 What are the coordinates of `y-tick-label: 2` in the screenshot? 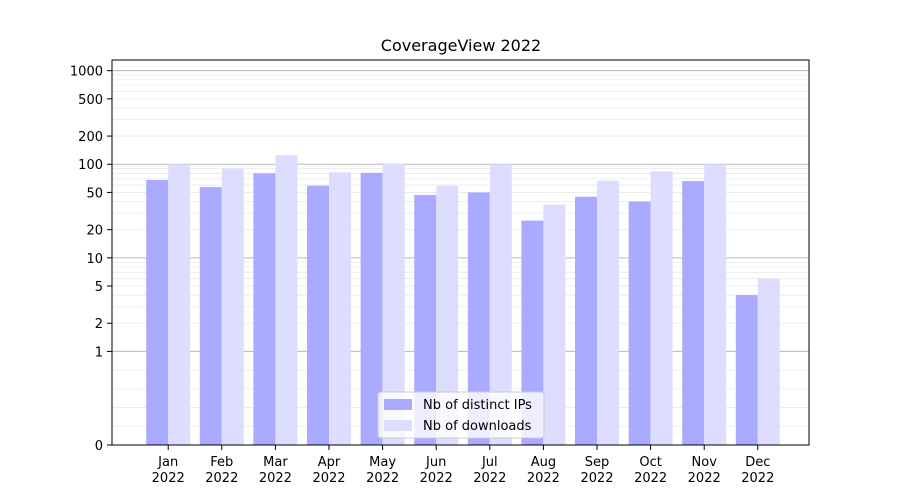 It's located at (99, 324).